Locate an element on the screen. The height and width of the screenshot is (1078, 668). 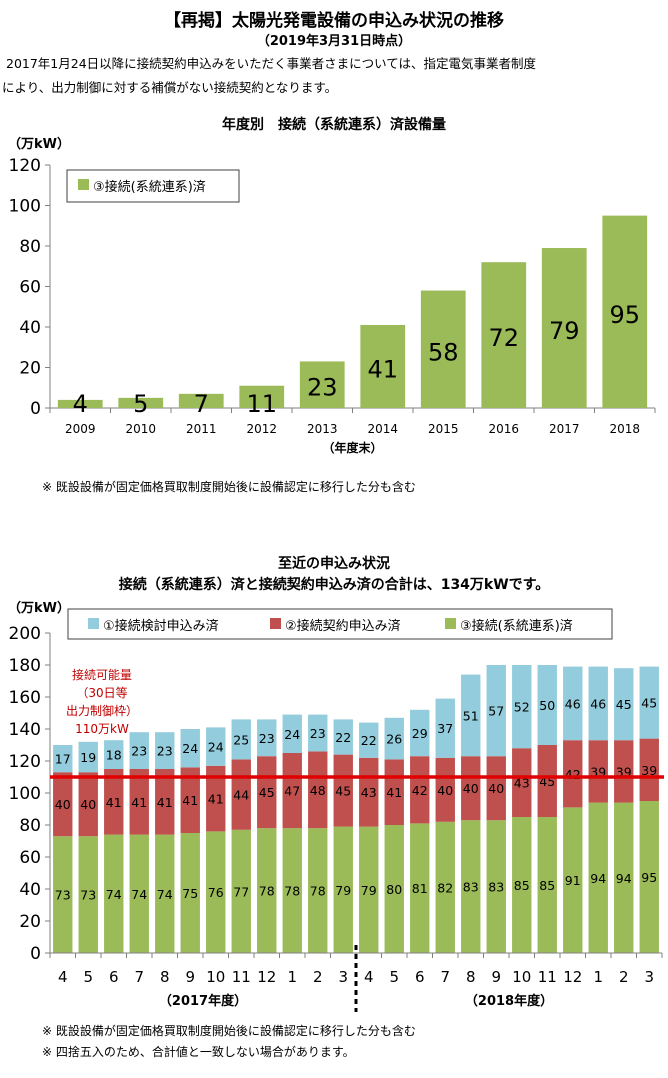
chart1-data-label: 58 is located at coordinates (443, 352).